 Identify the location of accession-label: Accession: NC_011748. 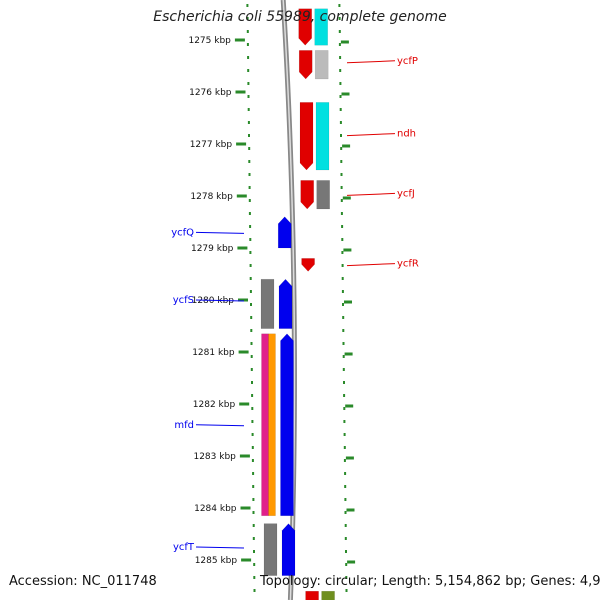
(83, 581).